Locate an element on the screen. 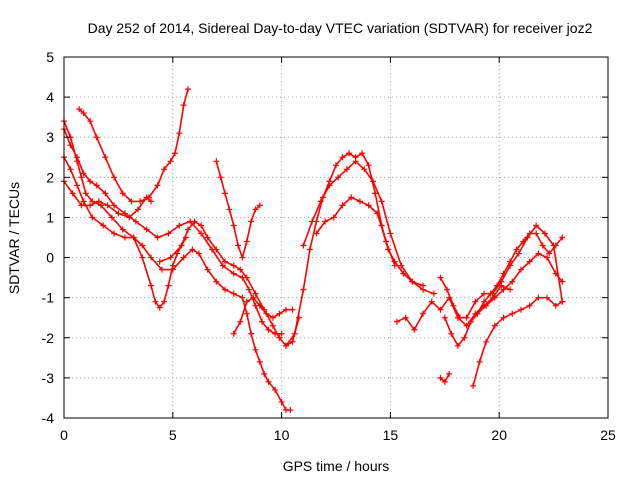 This screenshot has width=640, height=480. x-tick-label: 10 is located at coordinates (282, 435).